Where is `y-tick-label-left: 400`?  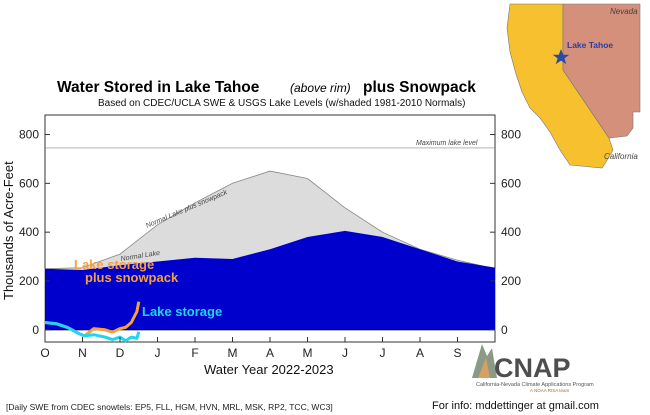 y-tick-label-left: 400 is located at coordinates (29, 232).